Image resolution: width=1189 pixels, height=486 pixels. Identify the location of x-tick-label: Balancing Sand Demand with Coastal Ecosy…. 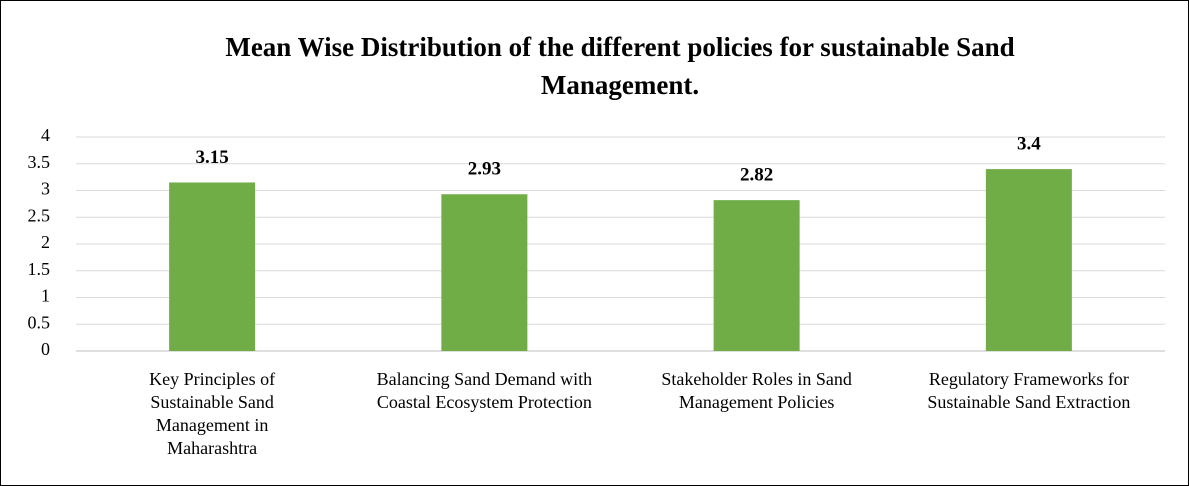
(484, 390).